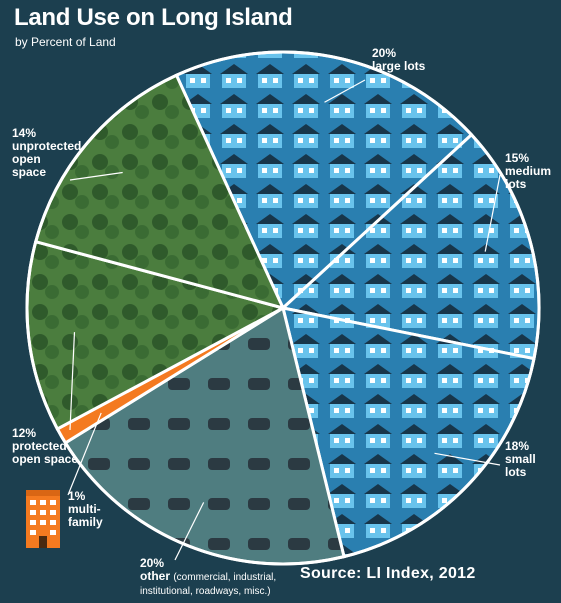 This screenshot has height=603, width=561. I want to click on chart-title: Land Use on Long Island, so click(153, 17).